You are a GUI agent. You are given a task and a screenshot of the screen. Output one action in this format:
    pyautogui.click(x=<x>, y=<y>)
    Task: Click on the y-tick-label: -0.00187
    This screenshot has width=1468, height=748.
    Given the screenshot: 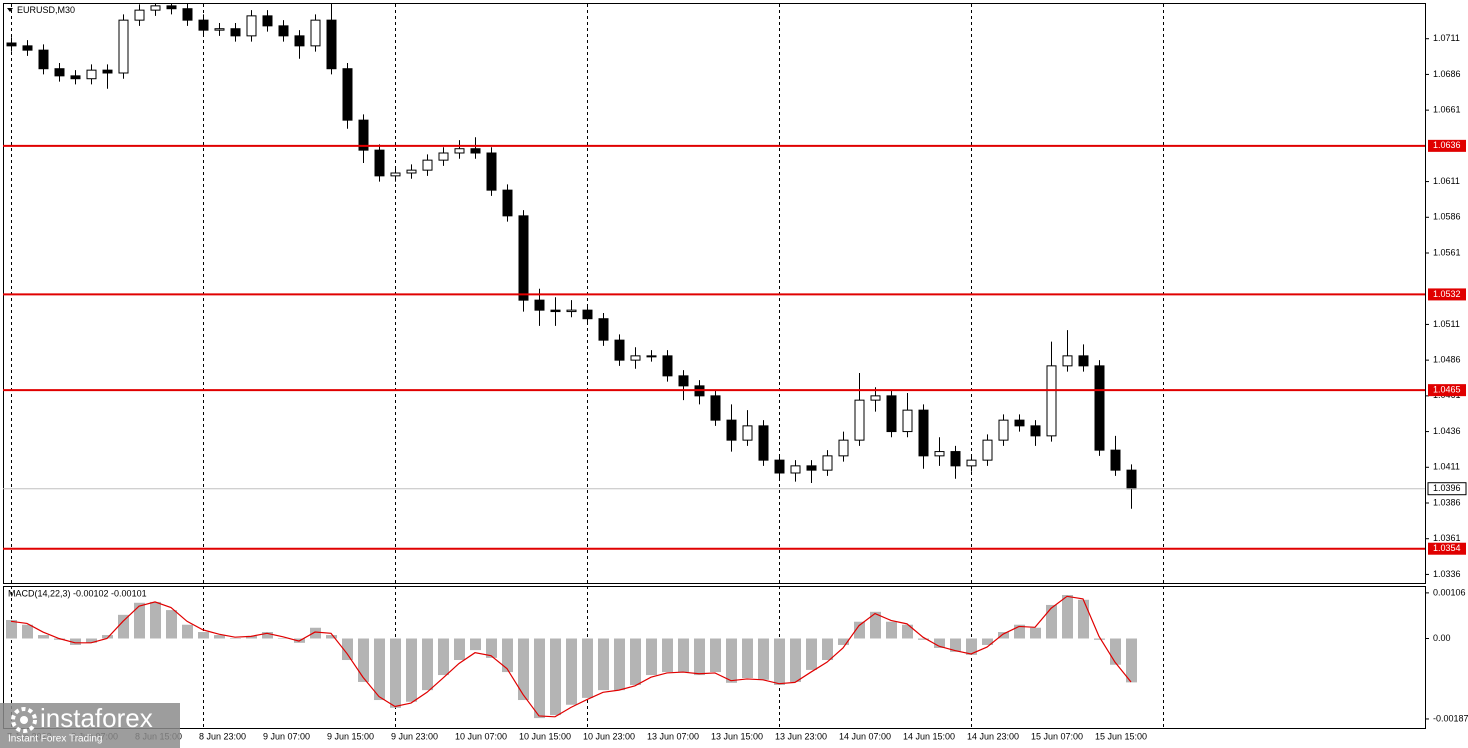 What is the action you would take?
    pyautogui.click(x=1450, y=718)
    